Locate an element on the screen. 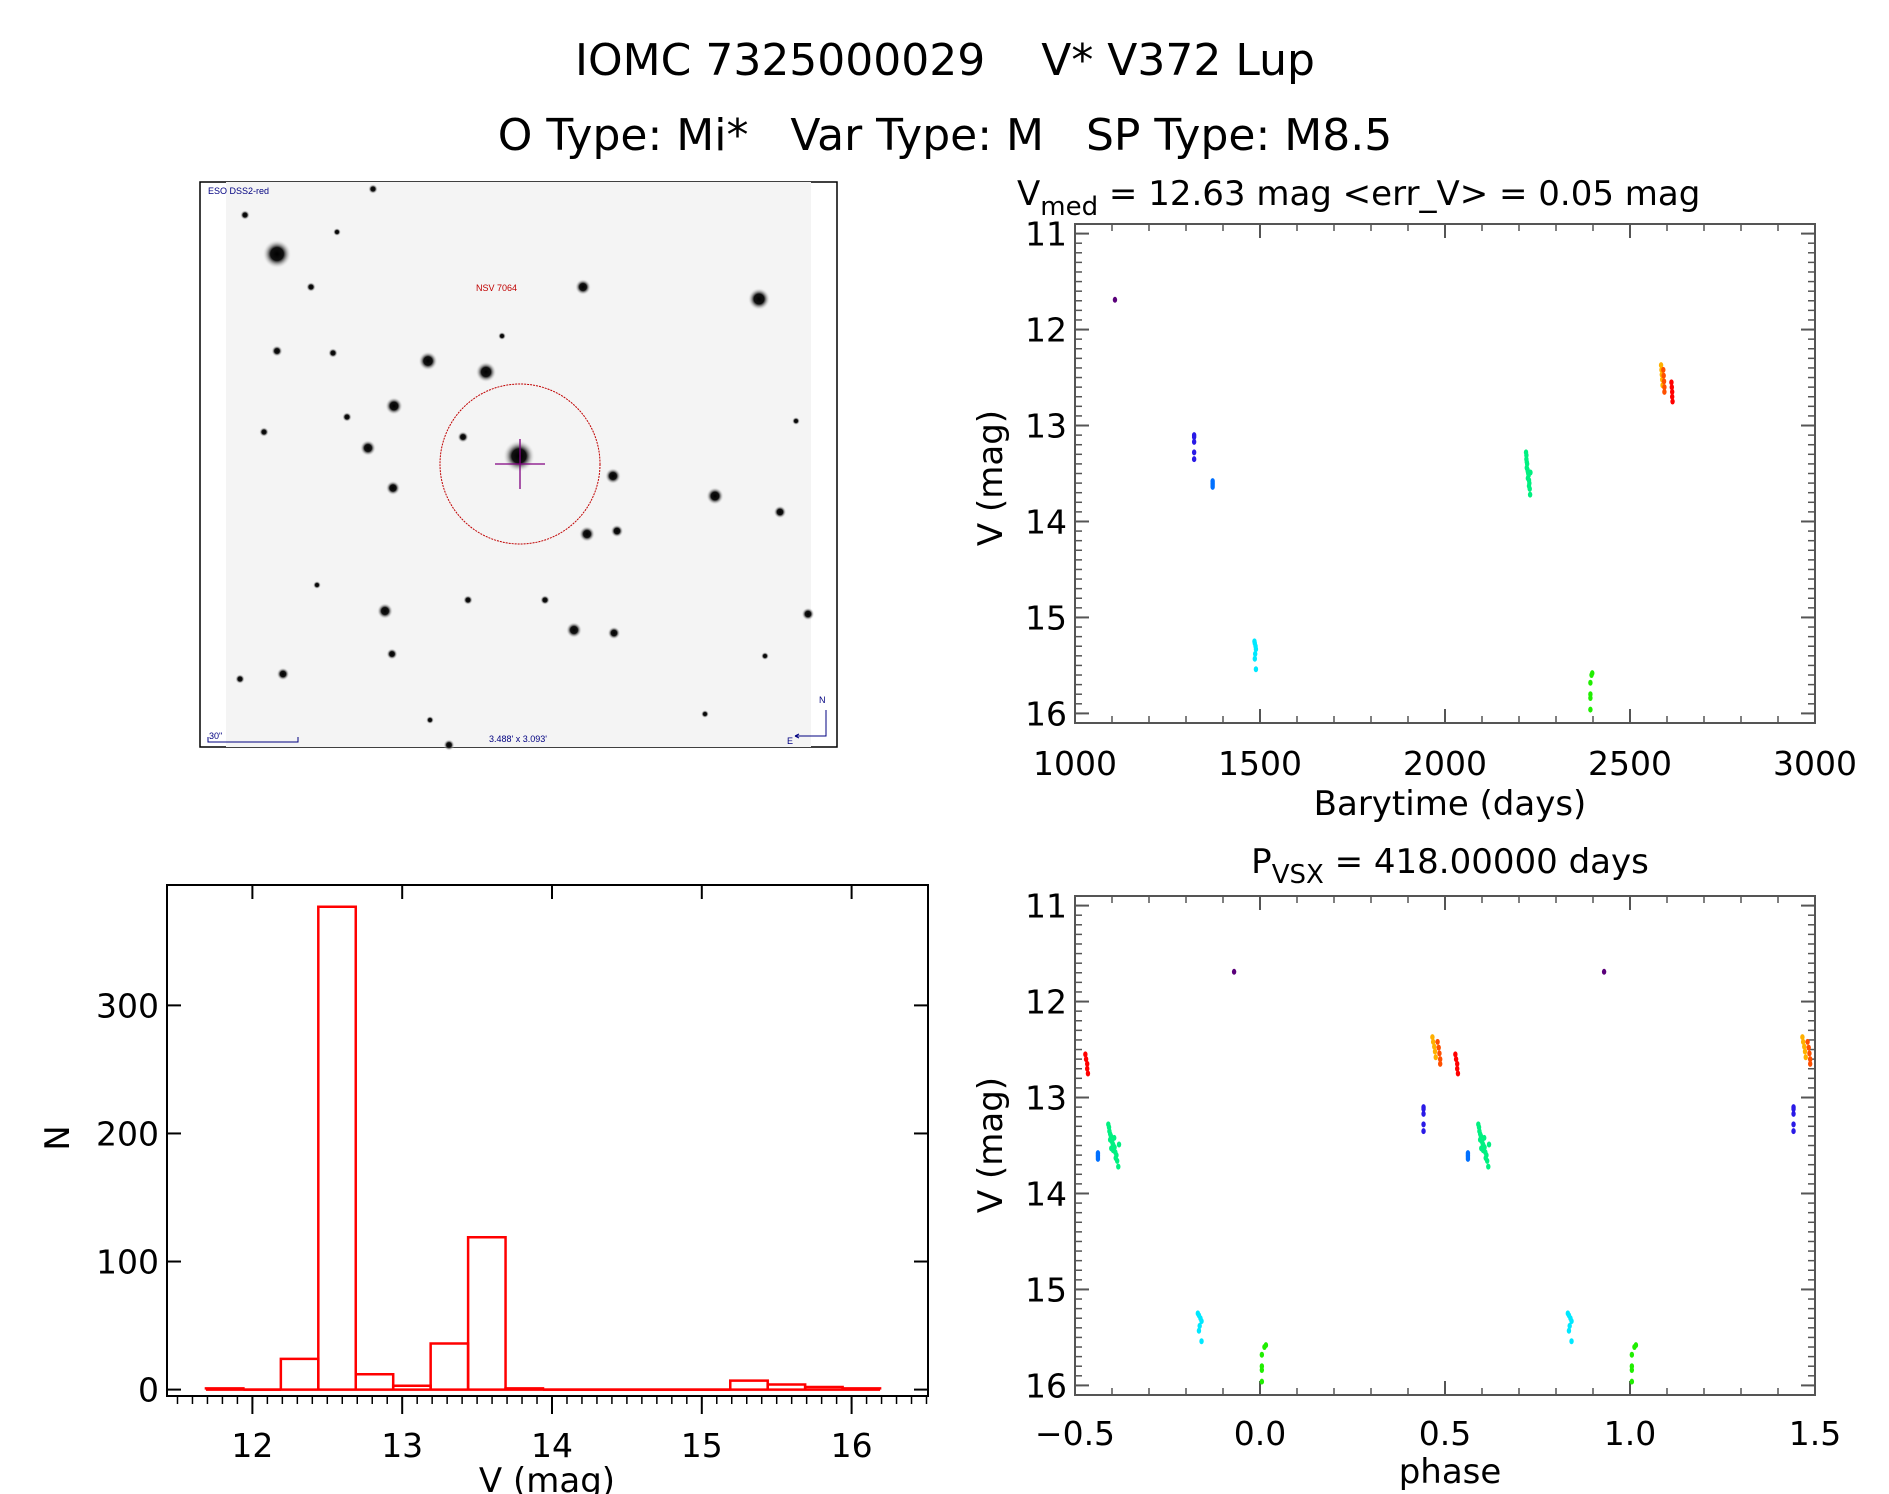  title-rest: = 12.63 mag <err_V> = 0.05 mag is located at coordinates (1399, 194).